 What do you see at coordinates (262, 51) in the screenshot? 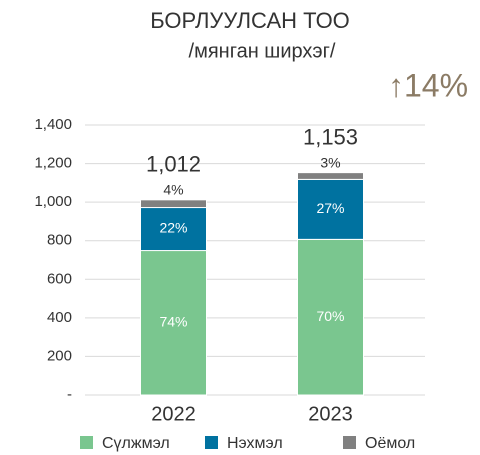
I see `chart-subtitle: /мянган ширхэг/` at bounding box center [262, 51].